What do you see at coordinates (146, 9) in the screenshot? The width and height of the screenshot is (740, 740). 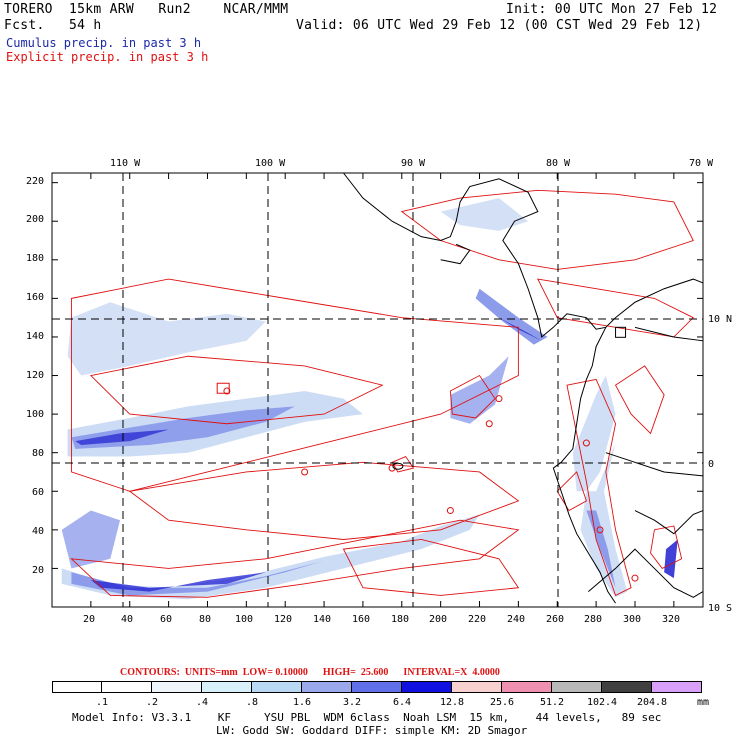 I see `model-title: TORERO 15km ARW Run2 NCAR/MMM` at bounding box center [146, 9].